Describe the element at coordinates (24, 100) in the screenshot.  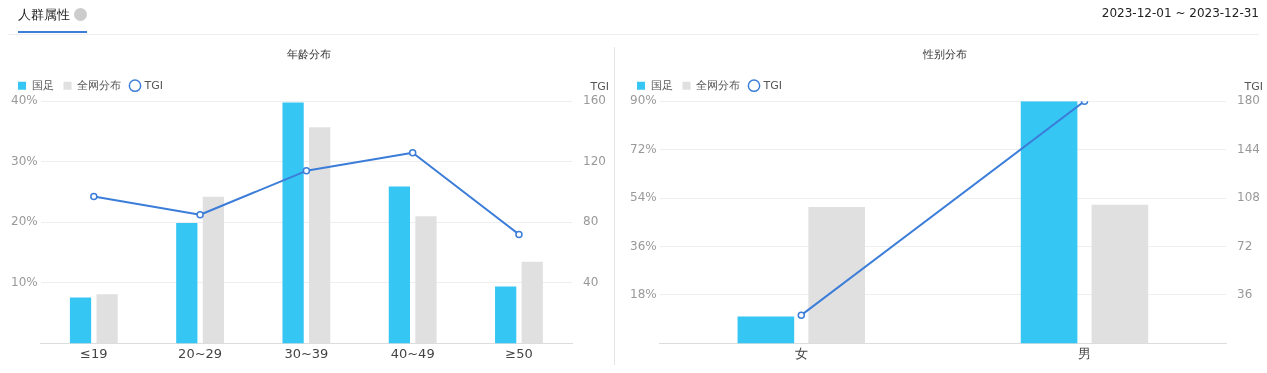
I see `y-tick-label: 40%` at that location.